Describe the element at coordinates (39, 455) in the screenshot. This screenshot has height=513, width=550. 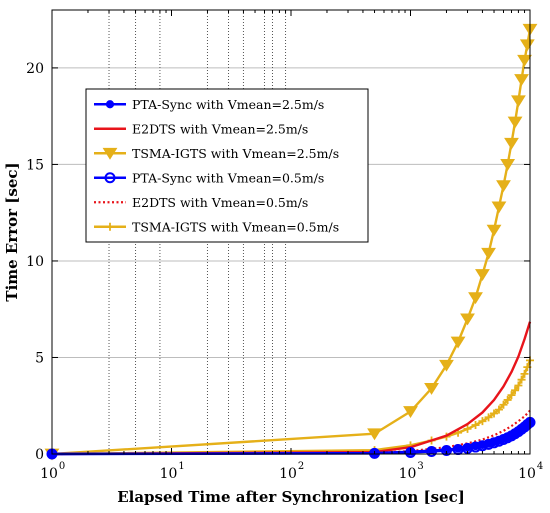
I see `y-tick-label: 0` at that location.